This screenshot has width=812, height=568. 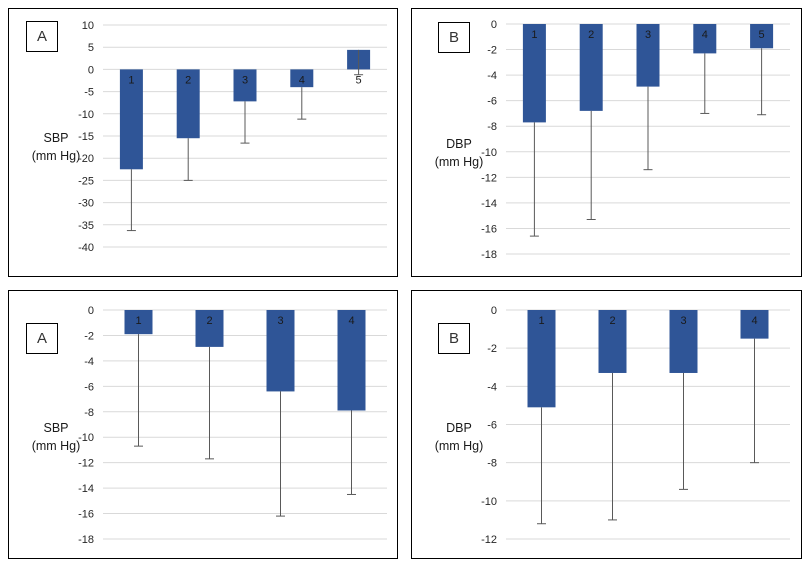 What do you see at coordinates (86, 137) in the screenshot?
I see `svg-text: -15` at bounding box center [86, 137].